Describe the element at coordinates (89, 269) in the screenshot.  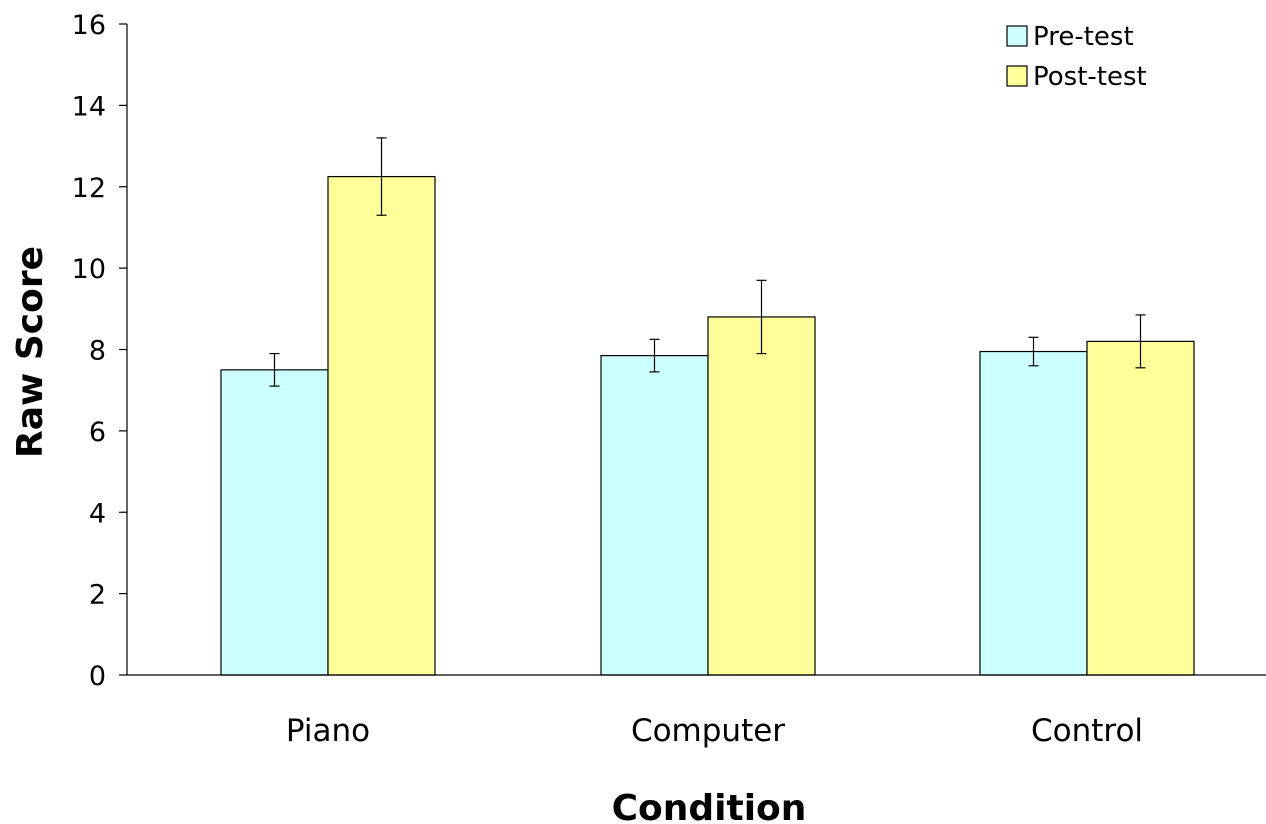
I see `y-tick-label: 10` at that location.